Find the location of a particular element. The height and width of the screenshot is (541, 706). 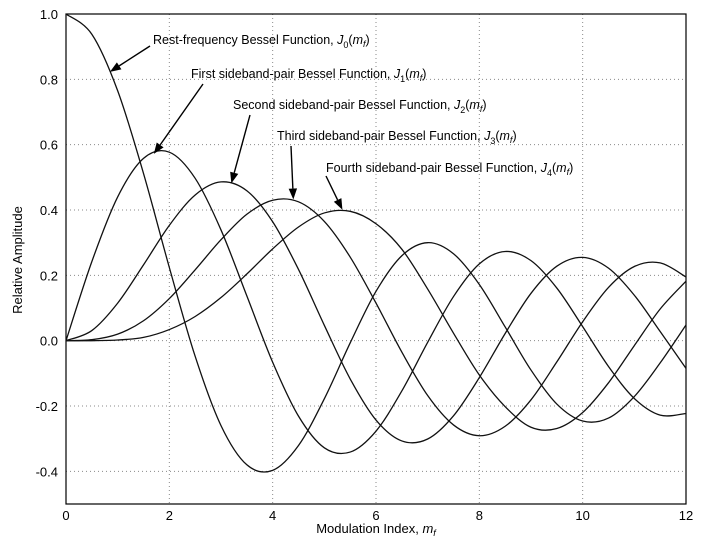

arrow-j1-head is located at coordinates (158, 148).